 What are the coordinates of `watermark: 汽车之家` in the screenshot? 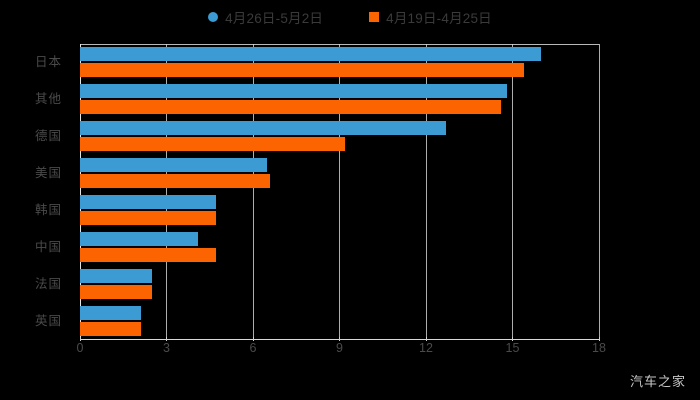 It's located at (657, 381).